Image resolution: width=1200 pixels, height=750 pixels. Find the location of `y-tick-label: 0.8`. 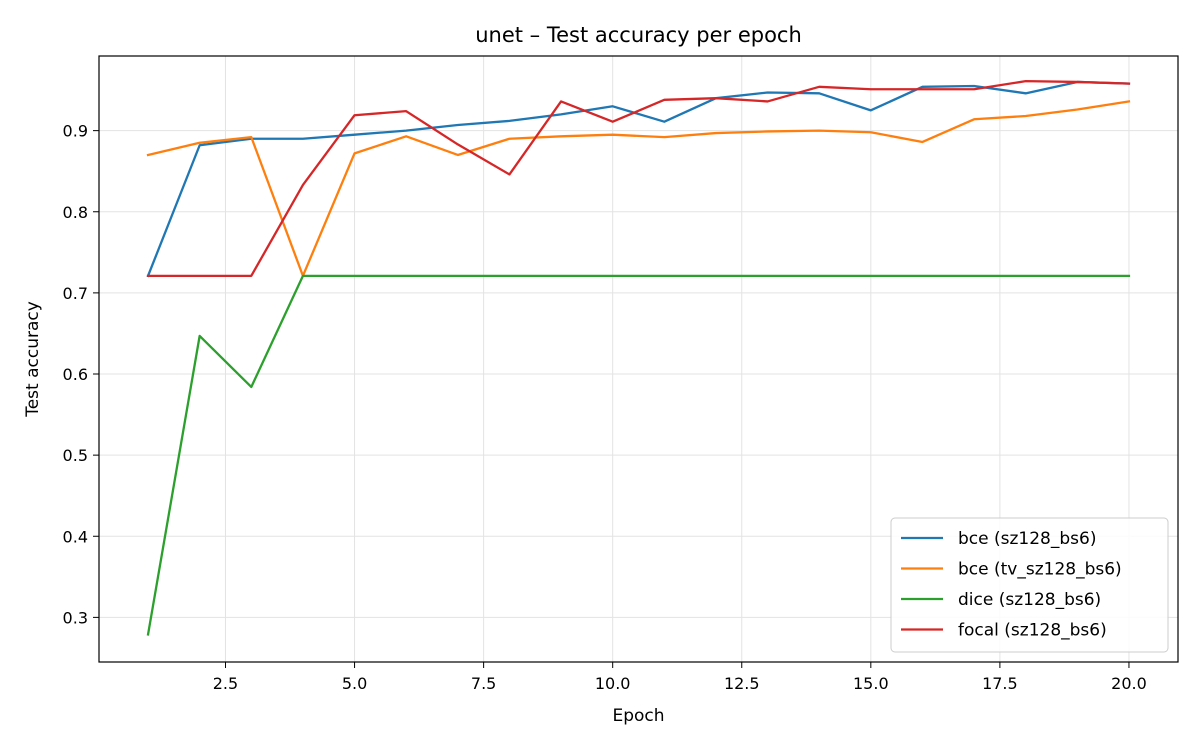

y-tick-label: 0.8 is located at coordinates (75, 212).